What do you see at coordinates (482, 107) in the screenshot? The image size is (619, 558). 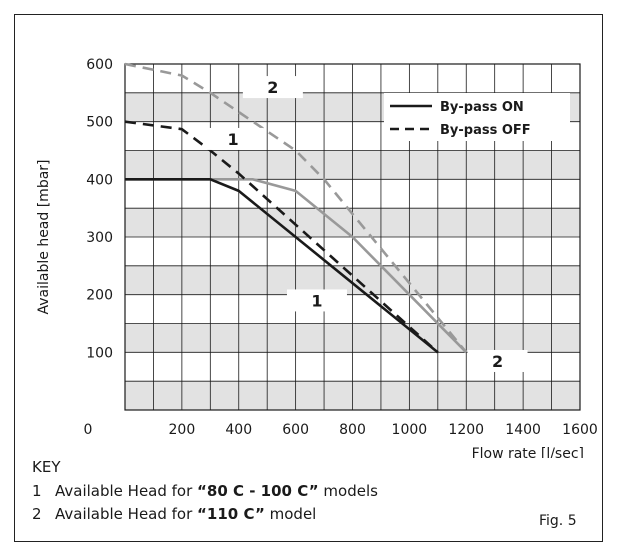 I see `legend-label: By-pass ON` at bounding box center [482, 107].